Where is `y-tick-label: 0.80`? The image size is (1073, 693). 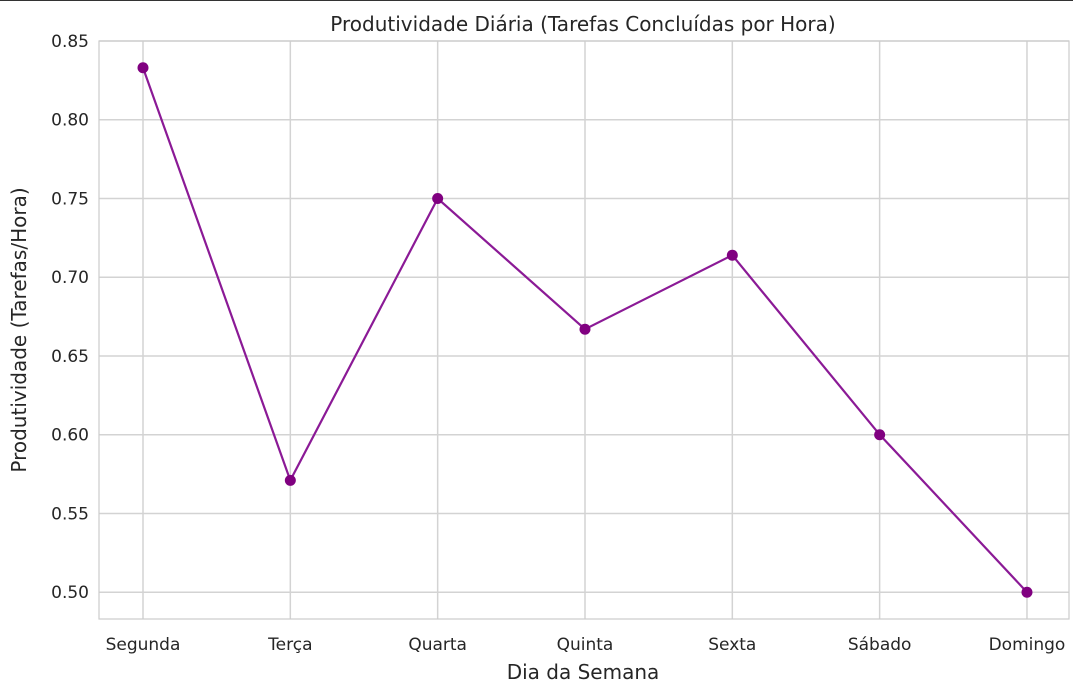 y-tick-label: 0.80 is located at coordinates (70, 121).